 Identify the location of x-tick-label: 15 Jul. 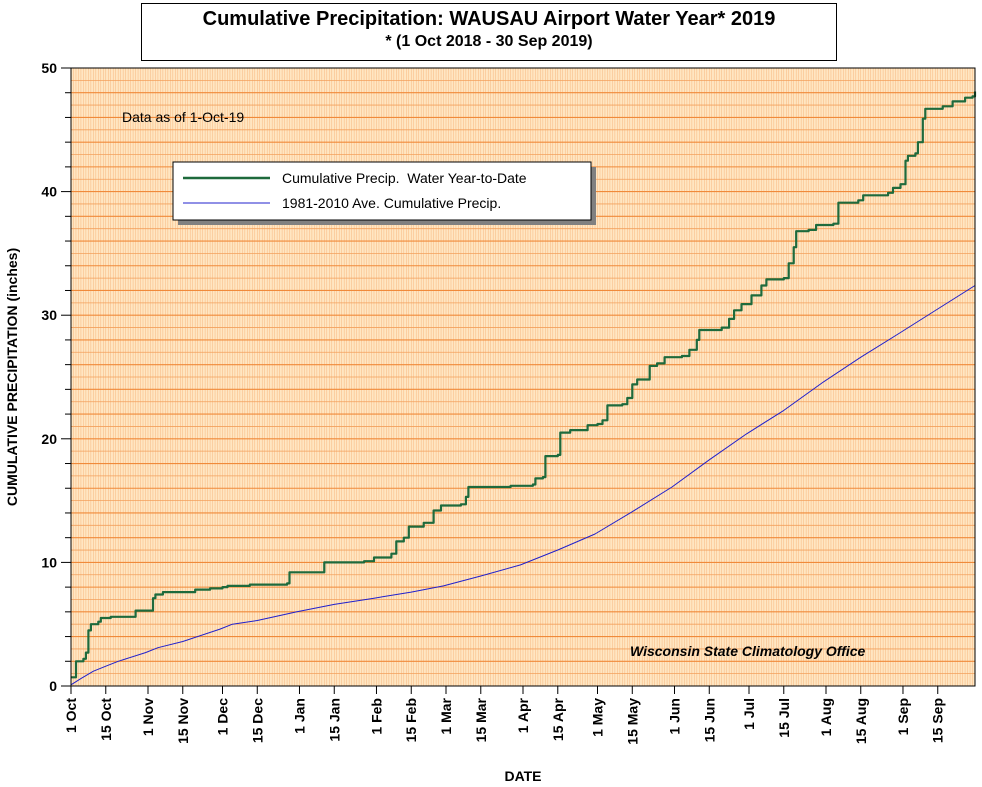
(784, 718).